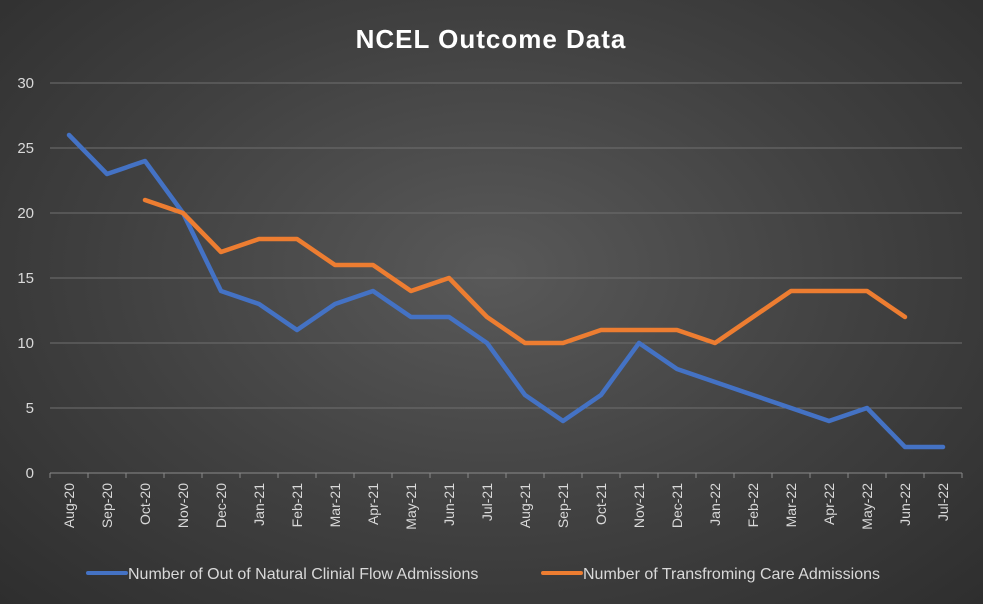 The image size is (983, 604). What do you see at coordinates (753, 505) in the screenshot?
I see `x-tick-label: Feb-22` at bounding box center [753, 505].